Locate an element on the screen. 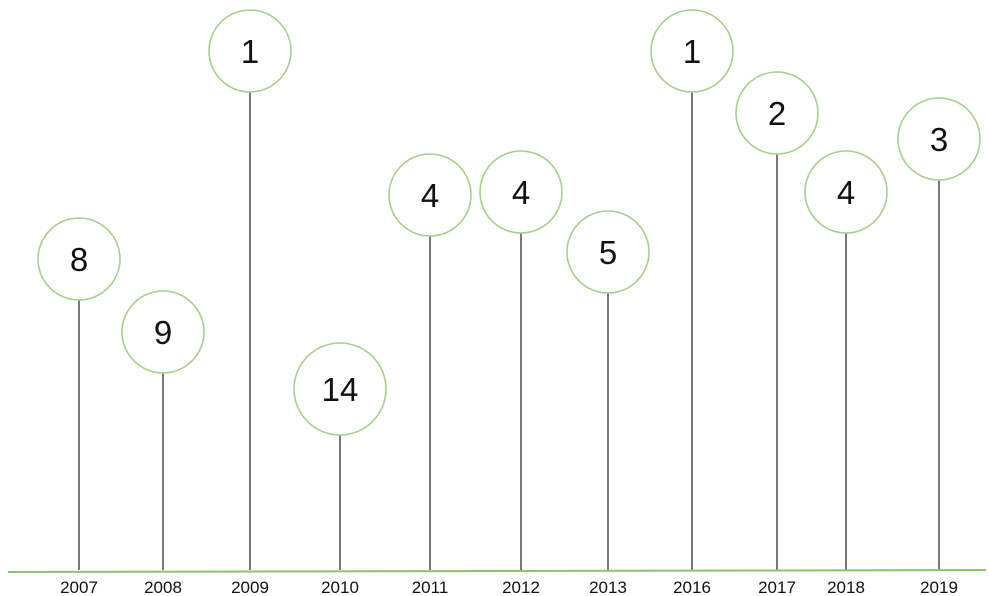 This screenshot has height=596, width=989. value-label-2011: 4 is located at coordinates (430, 195).